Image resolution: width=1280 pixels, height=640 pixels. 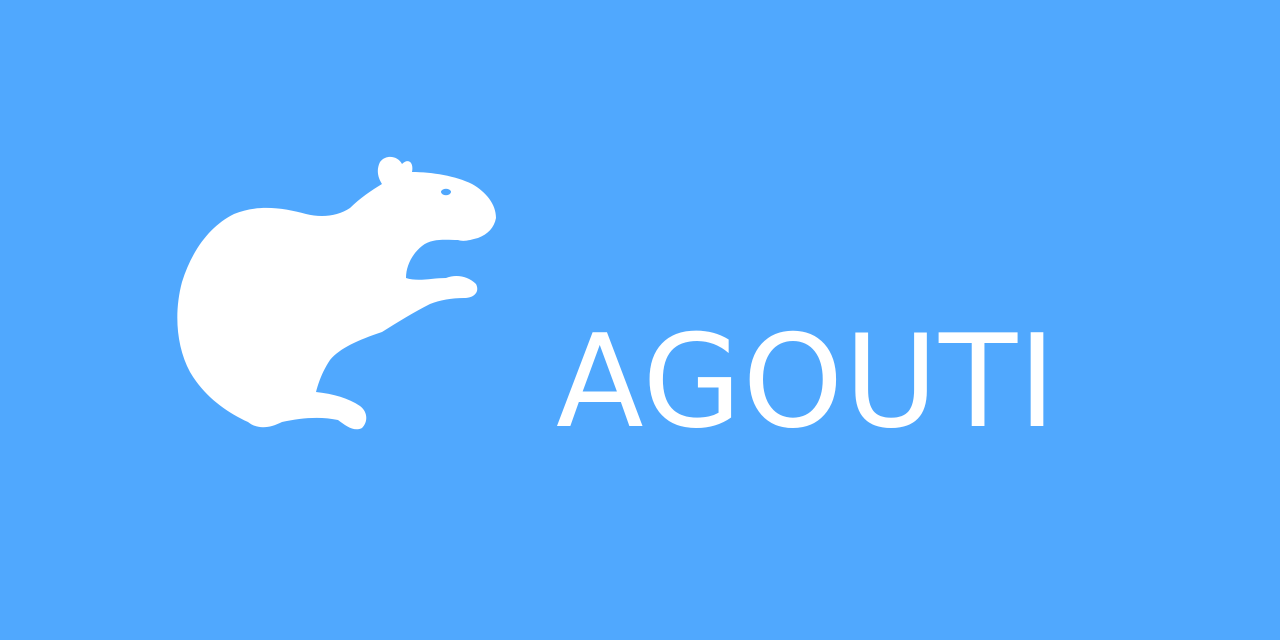 What do you see at coordinates (337, 293) in the screenshot?
I see `agouti-silhouette-icon` at bounding box center [337, 293].